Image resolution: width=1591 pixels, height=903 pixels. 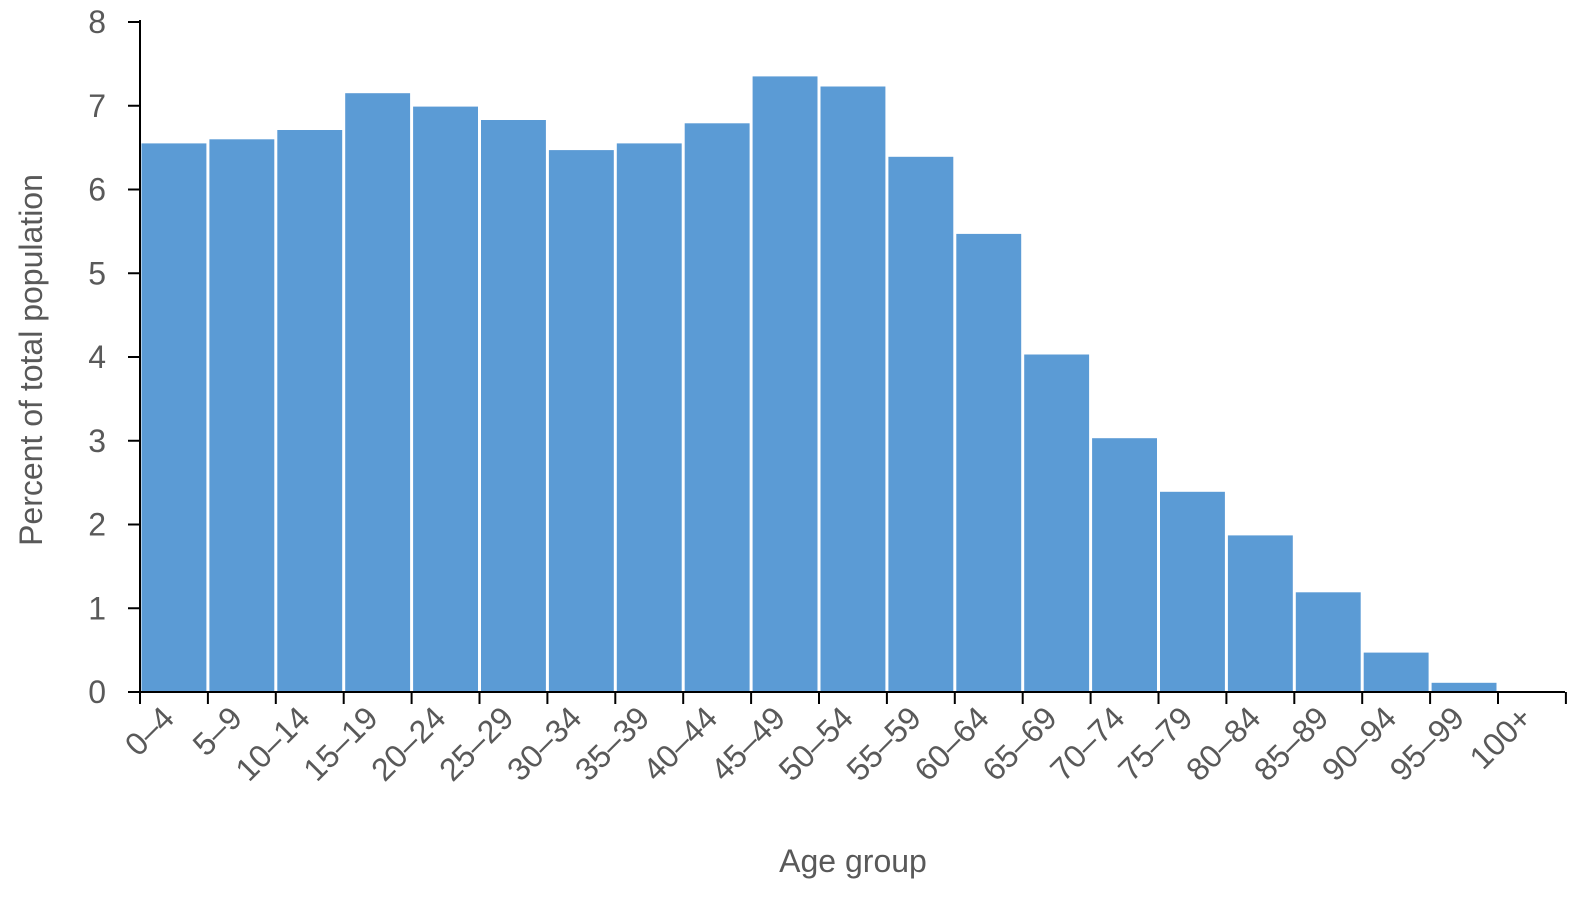 I want to click on x-axis-title: Age group, so click(x=853, y=861).